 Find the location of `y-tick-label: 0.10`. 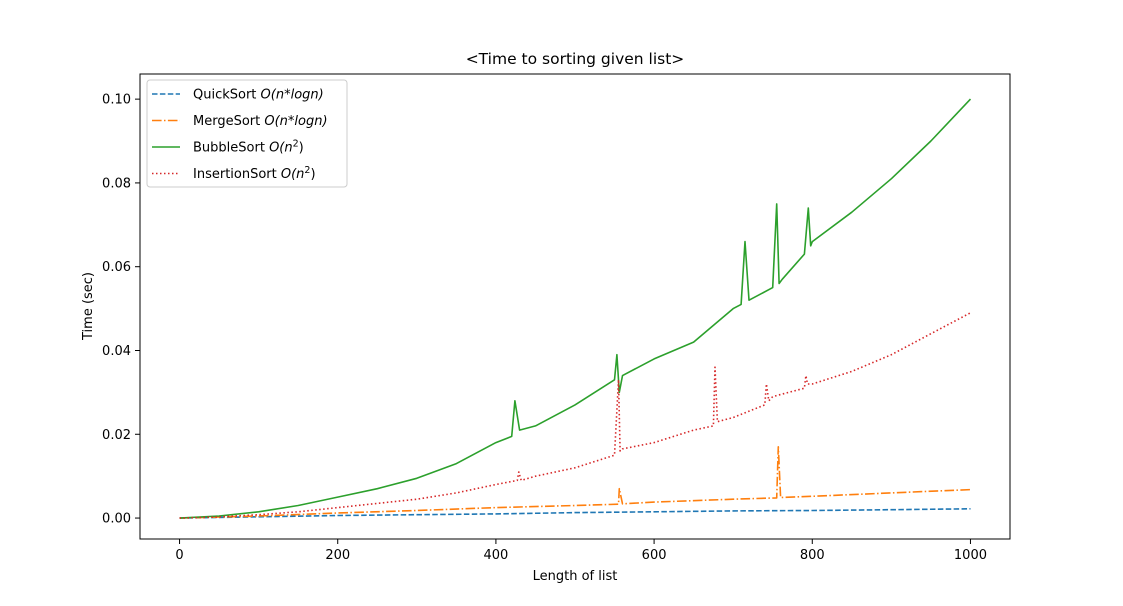

y-tick-label: 0.10 is located at coordinates (116, 100).